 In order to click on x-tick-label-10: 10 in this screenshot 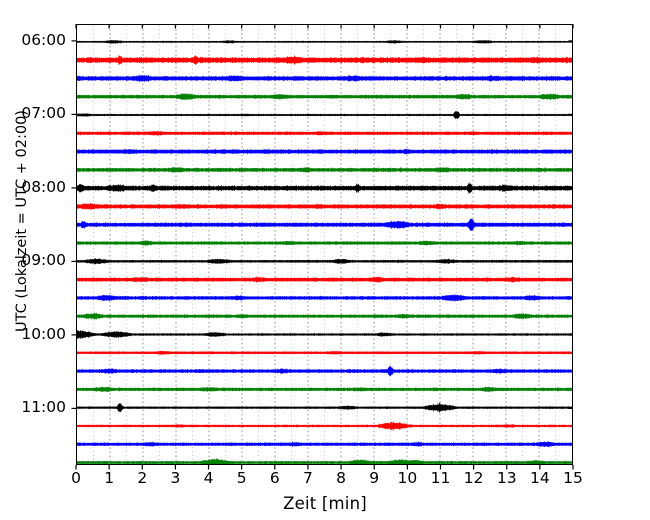, I will do `click(407, 478)`.